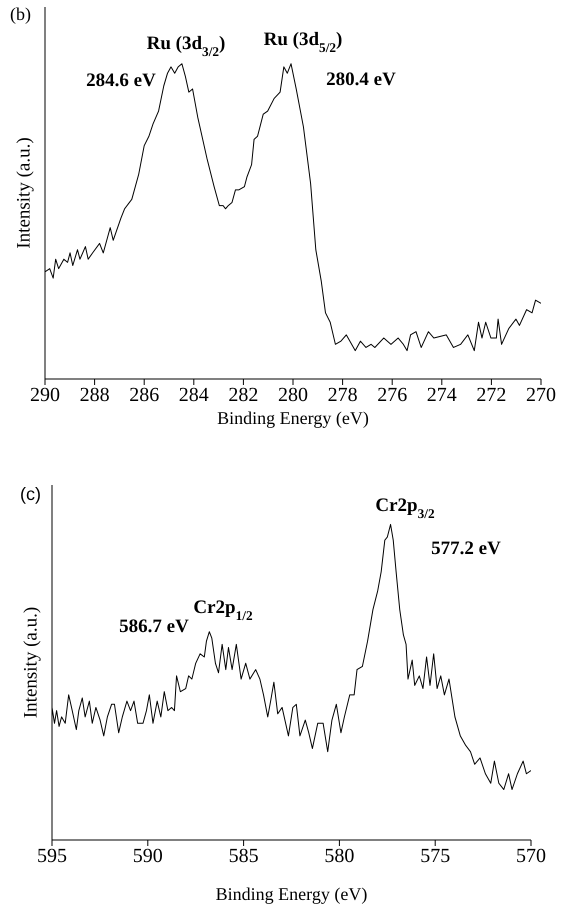 Image resolution: width=569 pixels, height=912 pixels. I want to click on x-tick-label: 595, so click(52, 856).